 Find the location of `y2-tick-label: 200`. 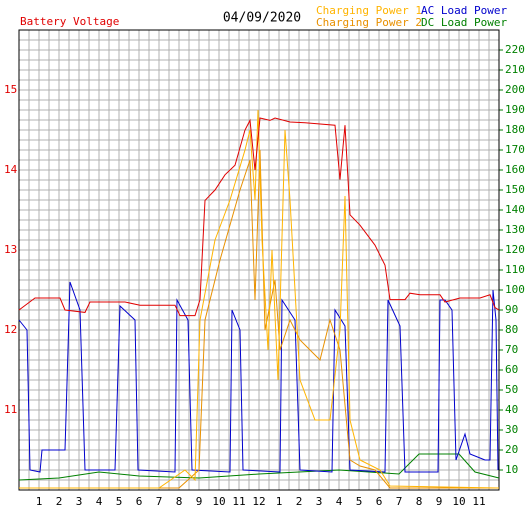

y2-tick-label: 200 is located at coordinates (515, 89).